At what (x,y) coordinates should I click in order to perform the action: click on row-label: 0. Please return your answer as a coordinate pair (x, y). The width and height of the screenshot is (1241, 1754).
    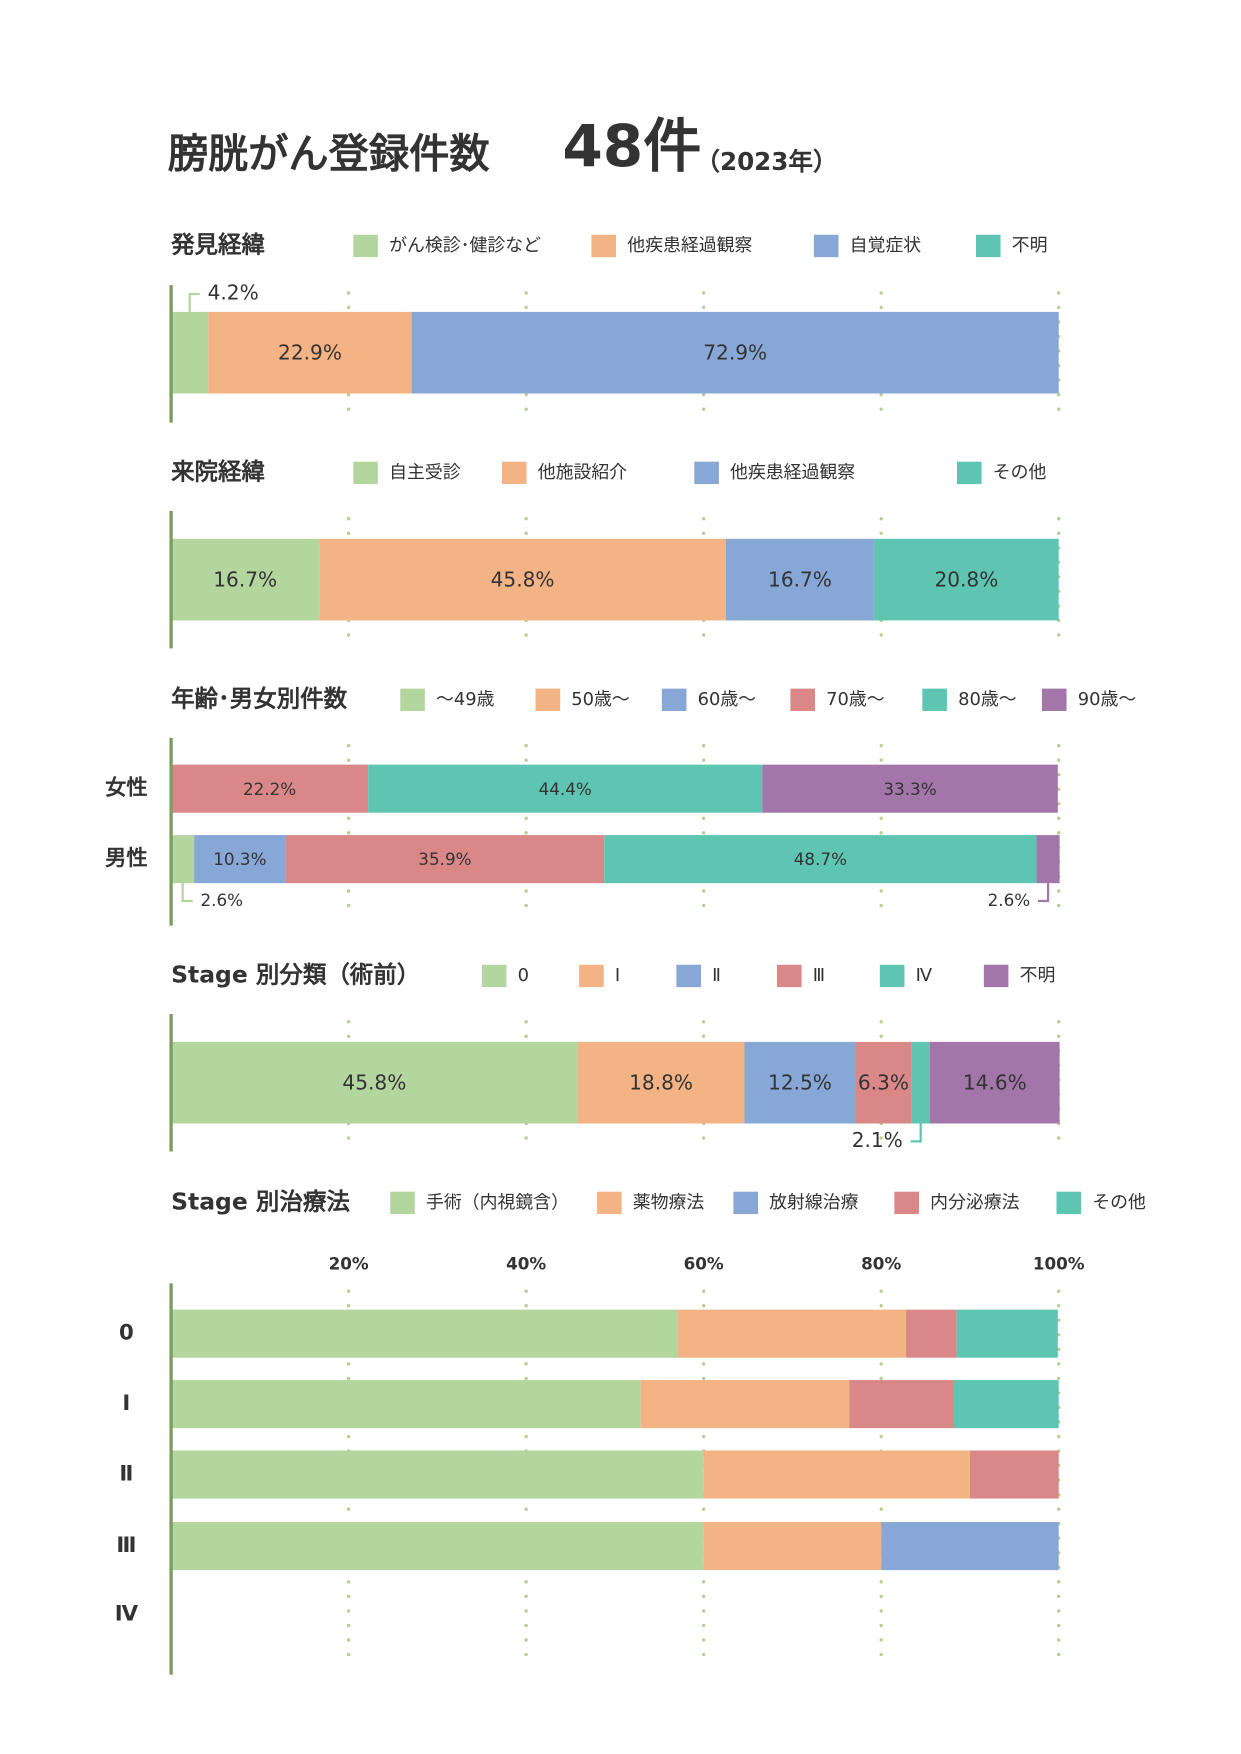
    Looking at the image, I should click on (126, 1333).